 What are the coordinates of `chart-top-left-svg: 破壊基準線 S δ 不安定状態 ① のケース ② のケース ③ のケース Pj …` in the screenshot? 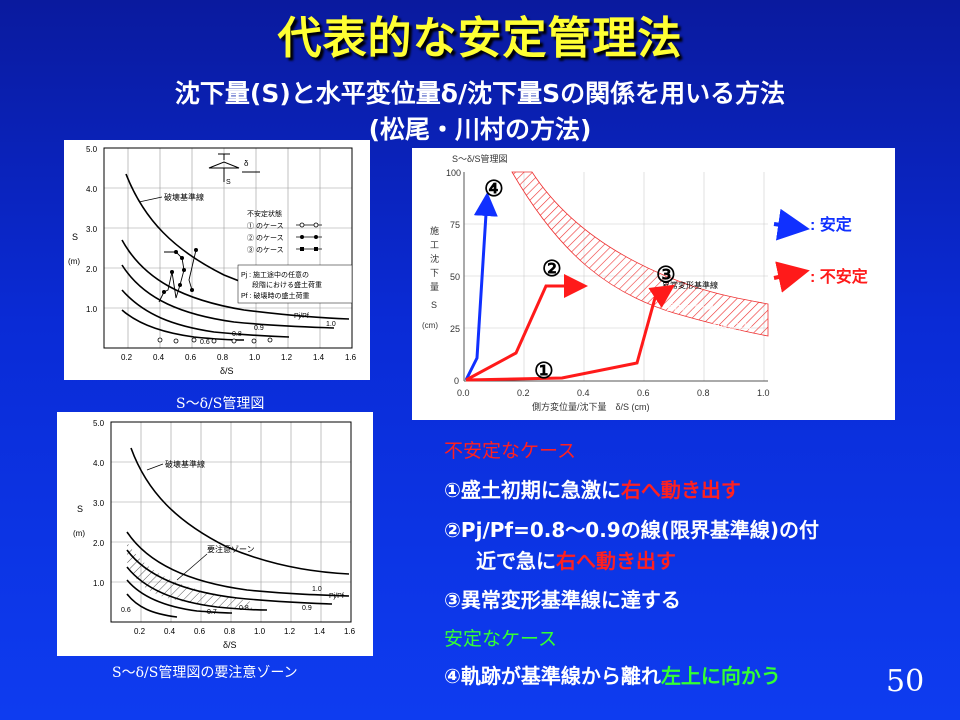 It's located at (212, 260).